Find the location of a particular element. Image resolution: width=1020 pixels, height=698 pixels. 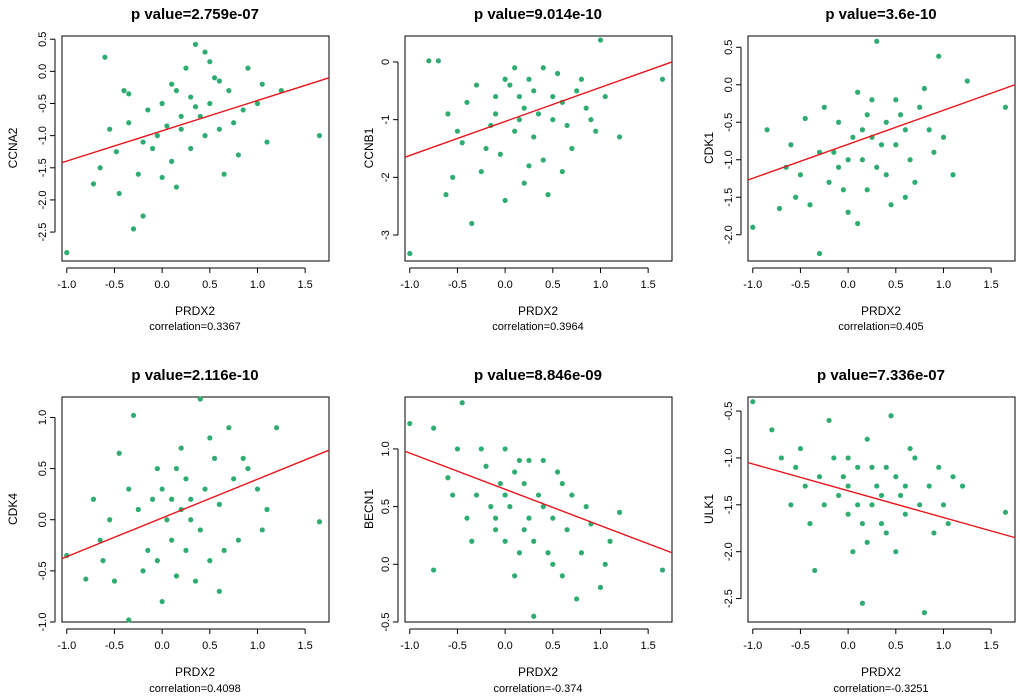

x-tick-label: 1.0 is located at coordinates (257, 285).